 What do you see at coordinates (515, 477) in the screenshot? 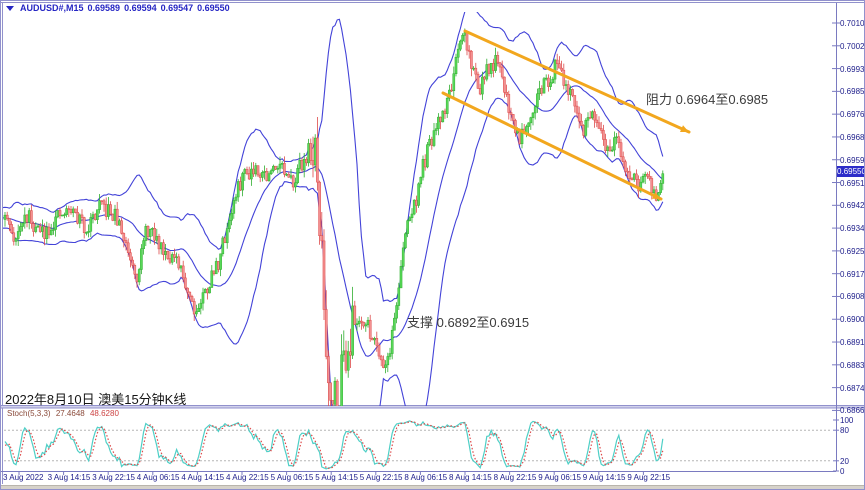
I see `time-axis-label: 8 Aug 22:15` at bounding box center [515, 477].